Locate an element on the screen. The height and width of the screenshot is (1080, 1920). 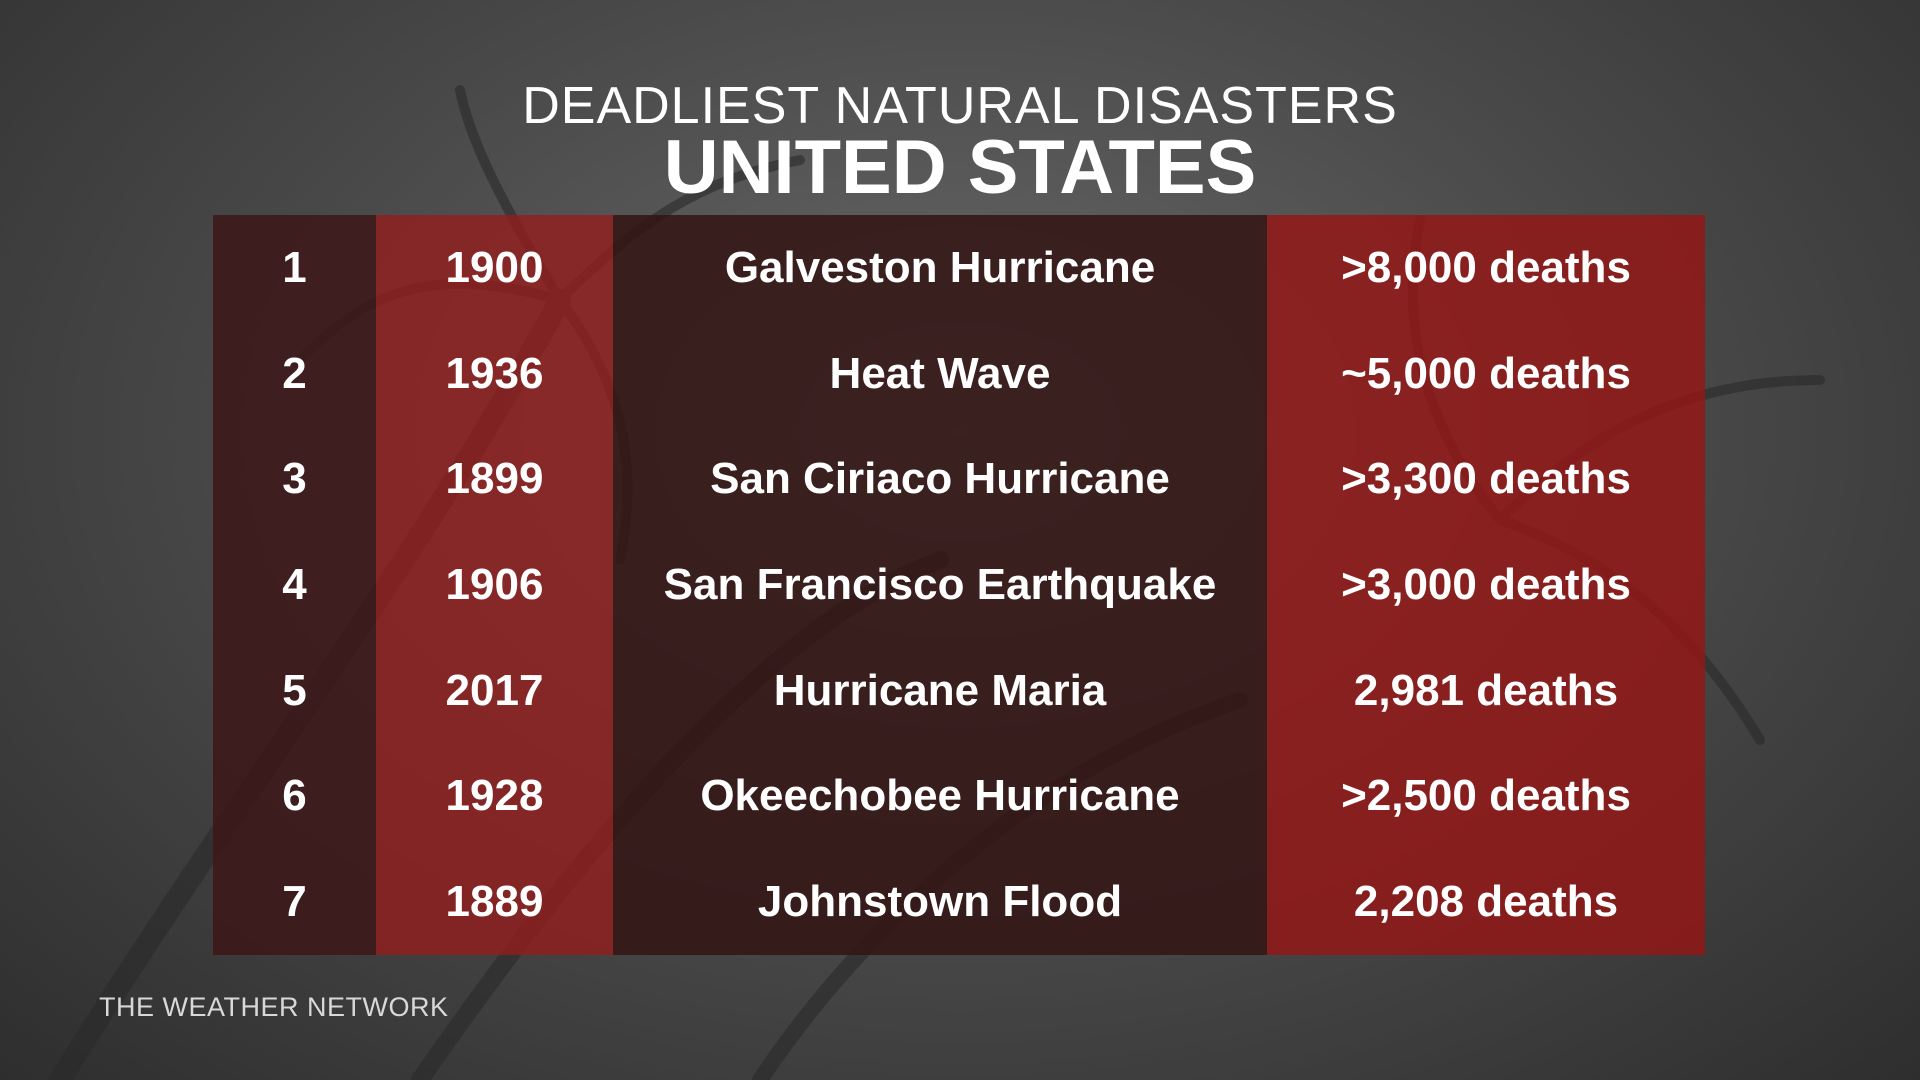
rank: 4 is located at coordinates (294, 585).